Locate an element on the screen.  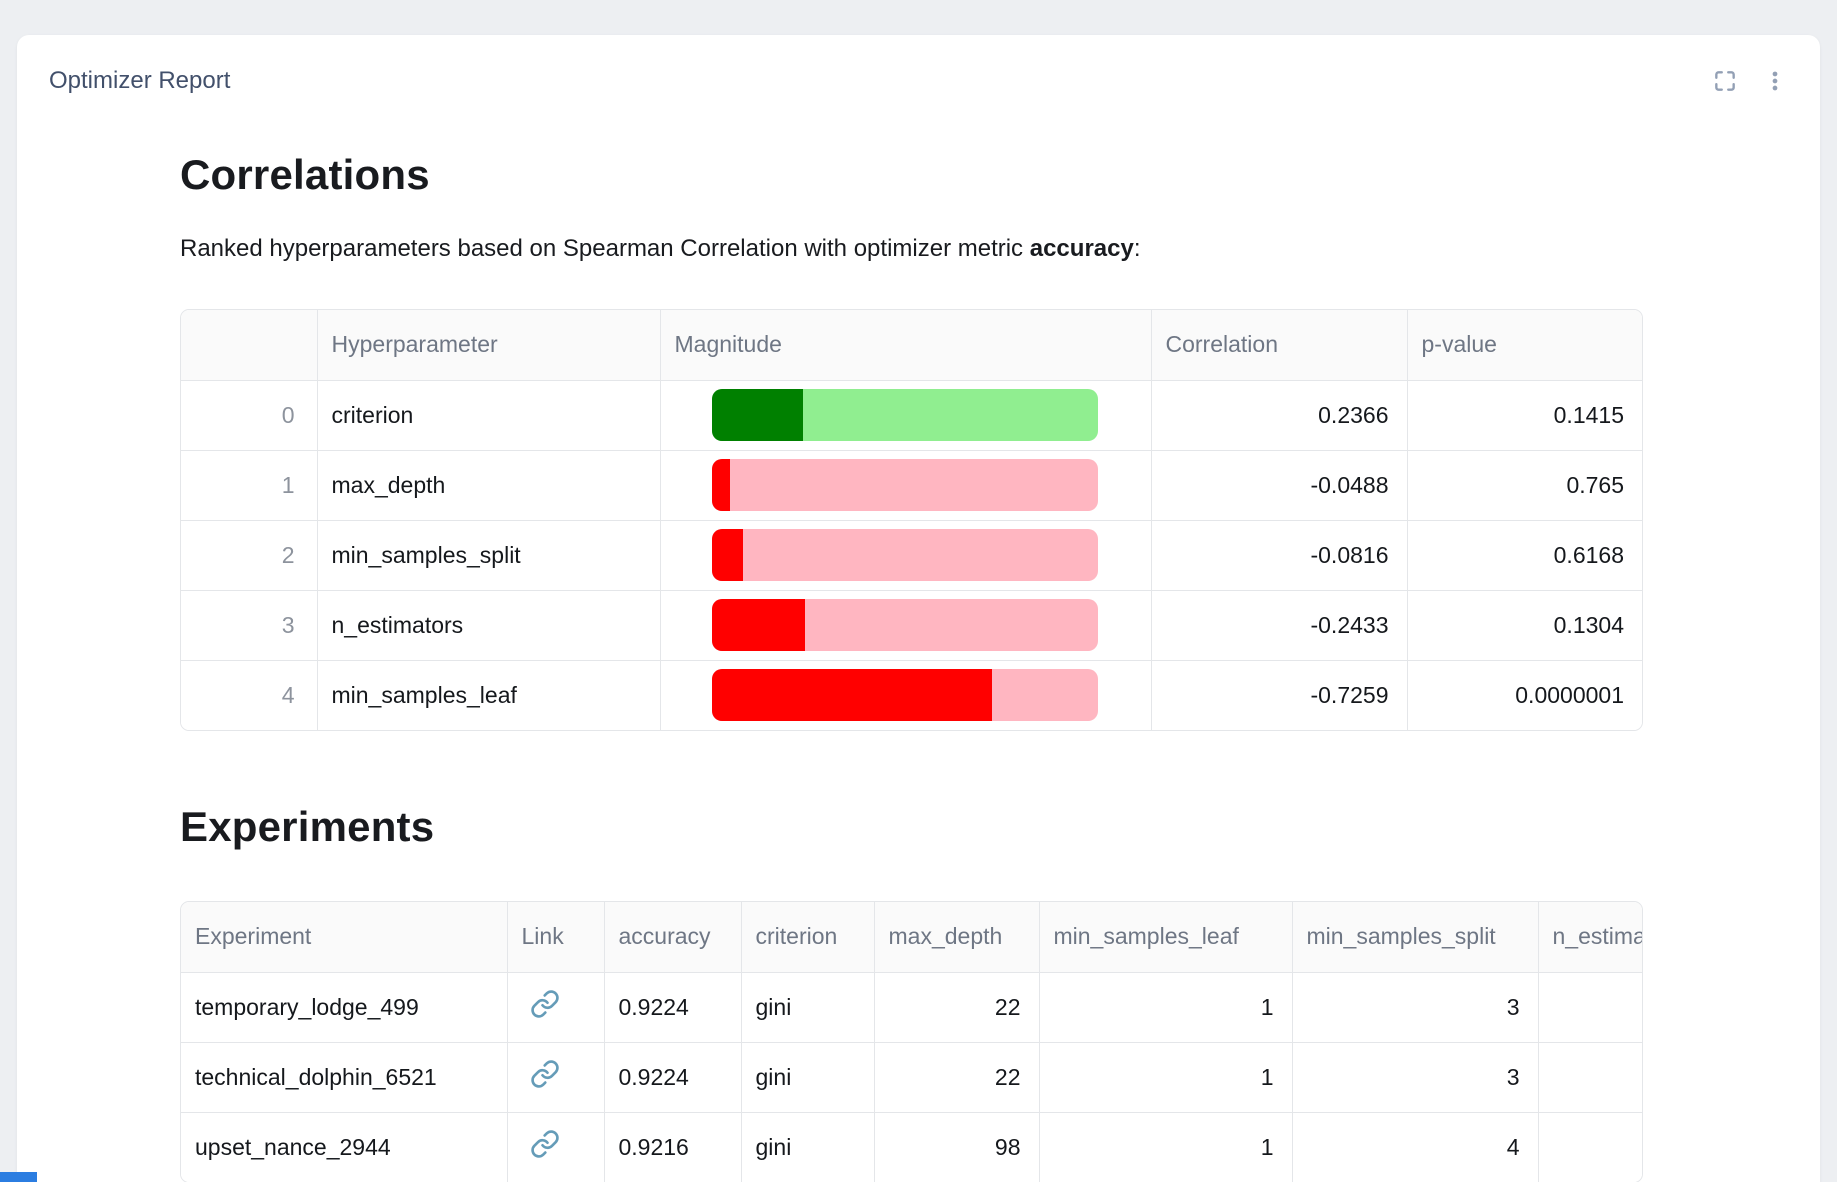
col-header-experiment: Experiment is located at coordinates (344, 937).